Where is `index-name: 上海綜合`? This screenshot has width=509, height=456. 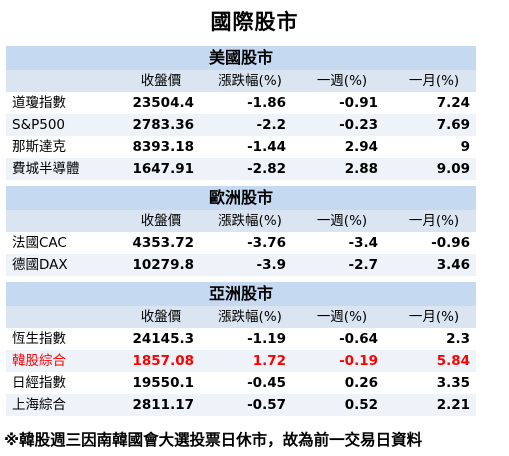
index-name: 上海綜合 is located at coordinates (60, 405).